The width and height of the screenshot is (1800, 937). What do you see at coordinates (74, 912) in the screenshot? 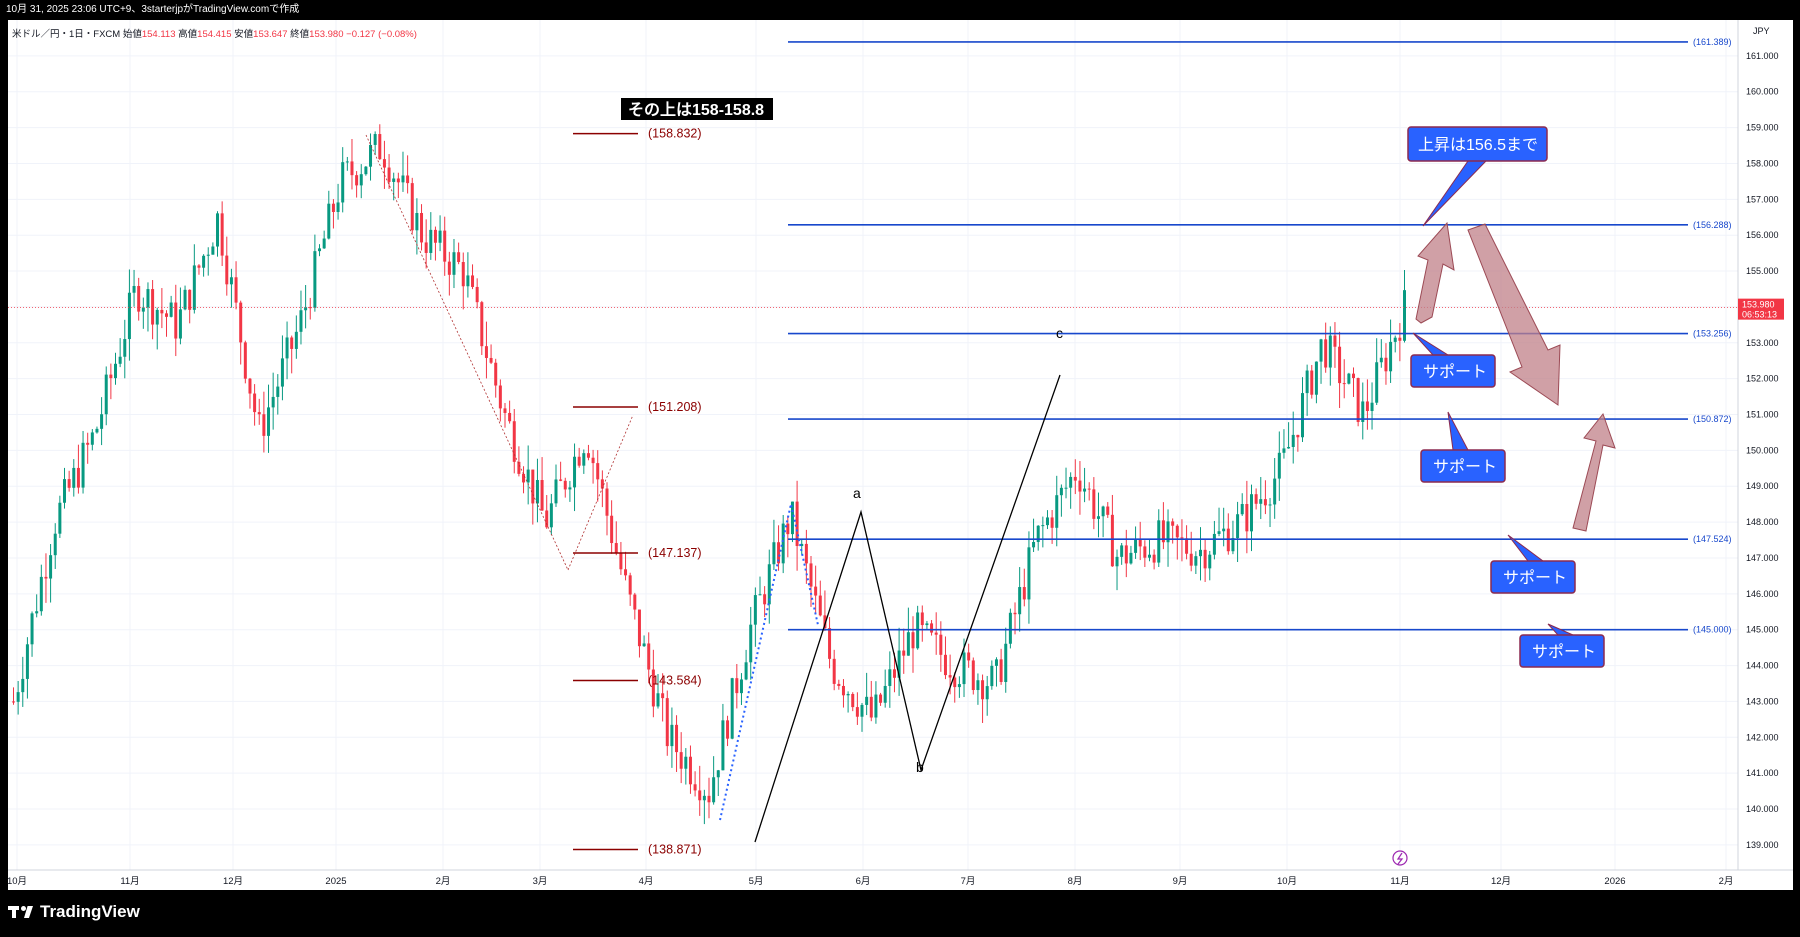
I see `tradingview-logo: TradingView` at bounding box center [74, 912].